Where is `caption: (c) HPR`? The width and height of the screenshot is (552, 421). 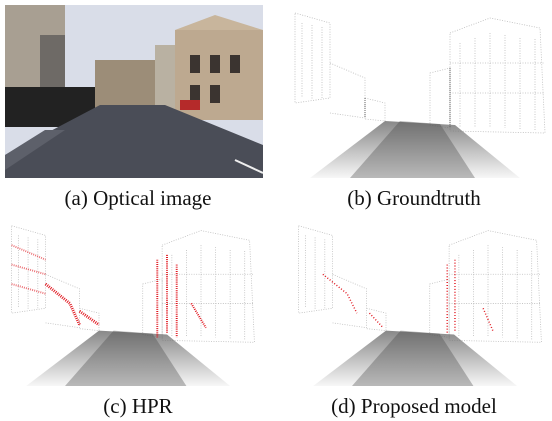
caption: (c) HPR is located at coordinates (138, 406).